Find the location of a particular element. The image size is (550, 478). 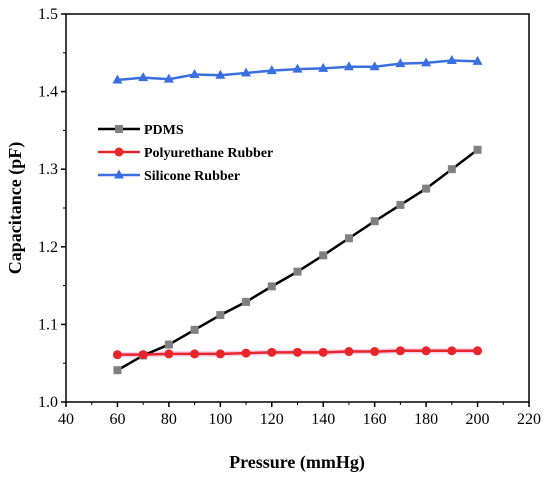

legend-label-1: Polyurethane Rubber is located at coordinates (208, 153).